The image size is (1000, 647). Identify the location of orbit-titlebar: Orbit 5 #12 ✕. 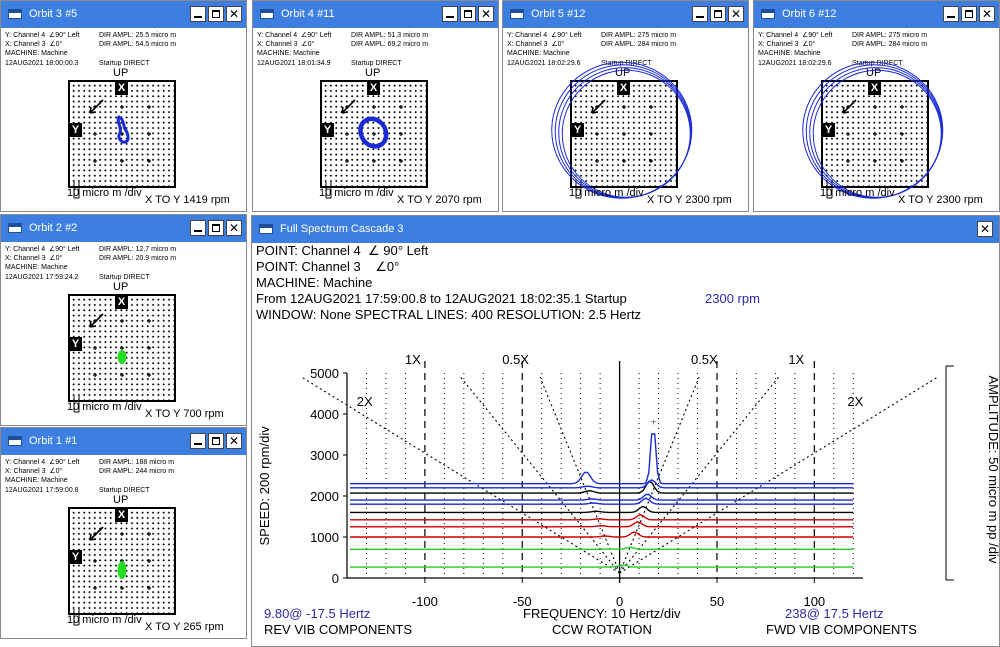
(625, 14).